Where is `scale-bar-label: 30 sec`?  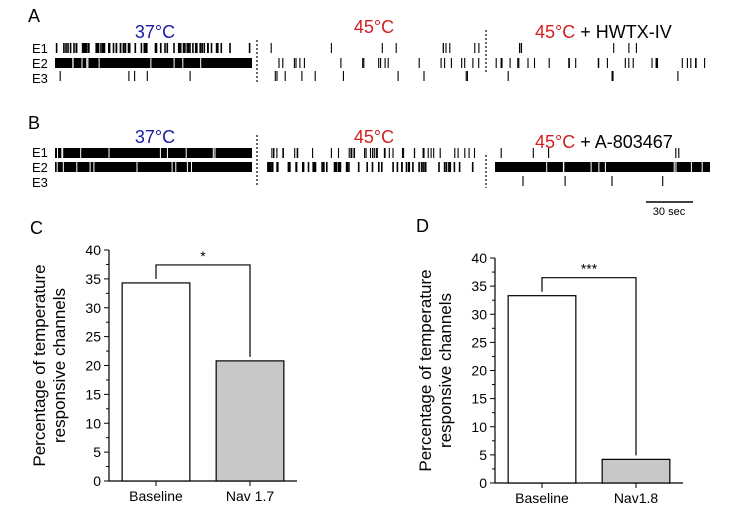
scale-bar-label: 30 sec is located at coordinates (669, 212).